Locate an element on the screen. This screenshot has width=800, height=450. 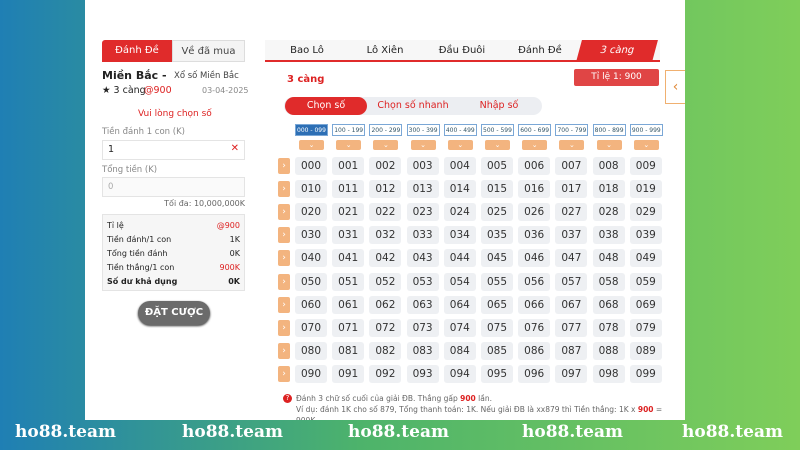
number-cell: 046 is located at coordinates (534, 258).